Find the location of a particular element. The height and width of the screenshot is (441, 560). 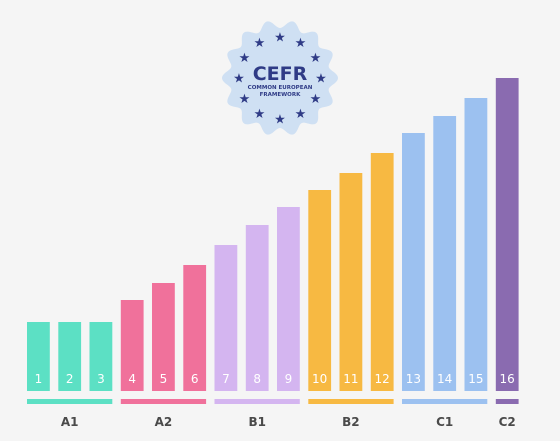

bar-label-10: 10 is located at coordinates (319, 379).